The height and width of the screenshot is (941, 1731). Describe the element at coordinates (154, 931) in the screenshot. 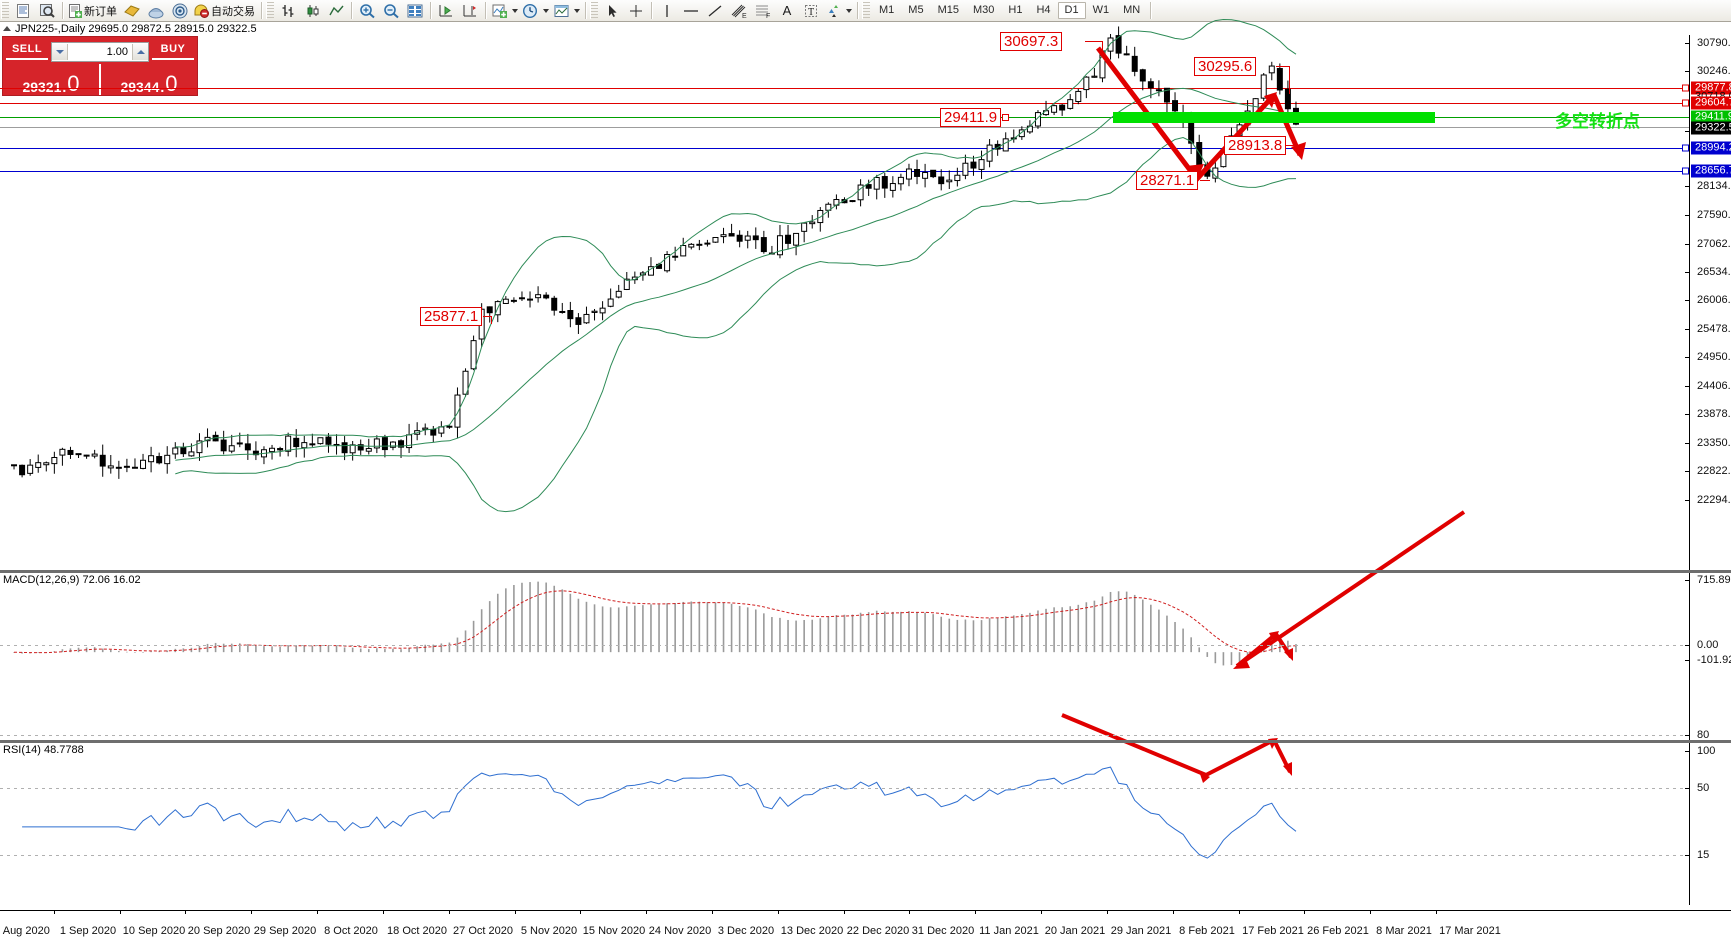

I see `time-tick-label: 10 Sep 2020` at that location.